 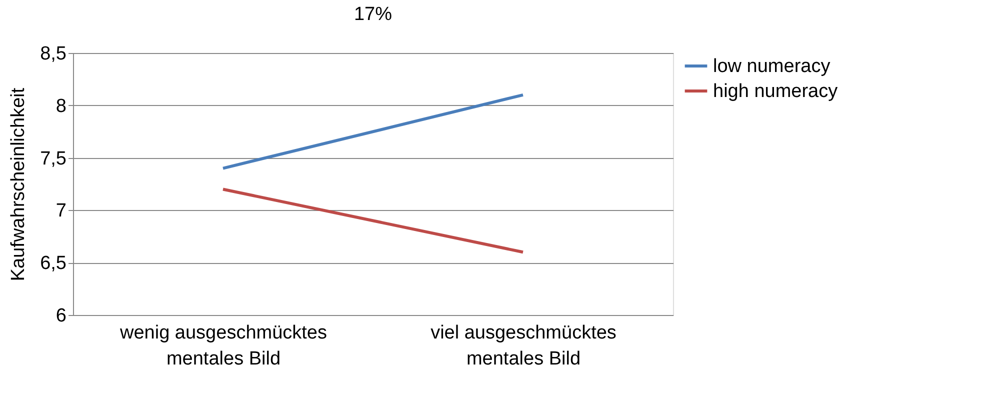 What do you see at coordinates (775, 91) in the screenshot?
I see `legend-label: high numeracy` at bounding box center [775, 91].